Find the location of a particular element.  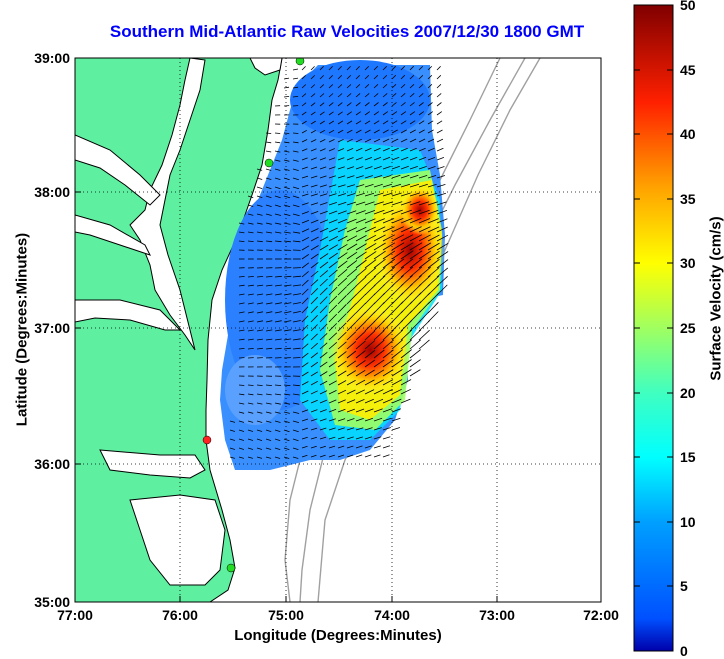

x-axis-label: Longitude (Degrees:Minutes) is located at coordinates (338, 635).